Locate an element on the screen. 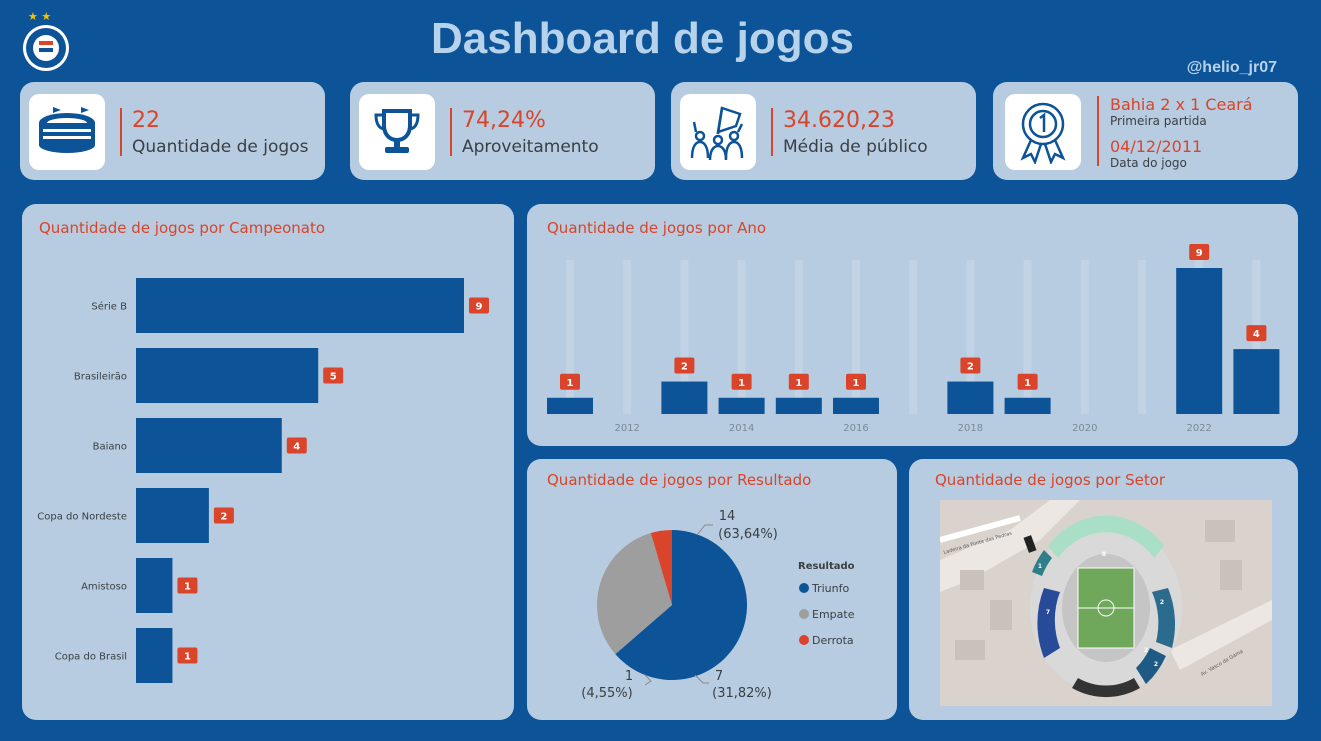  team-crest-logo: ★ ★ is located at coordinates (46, 41).